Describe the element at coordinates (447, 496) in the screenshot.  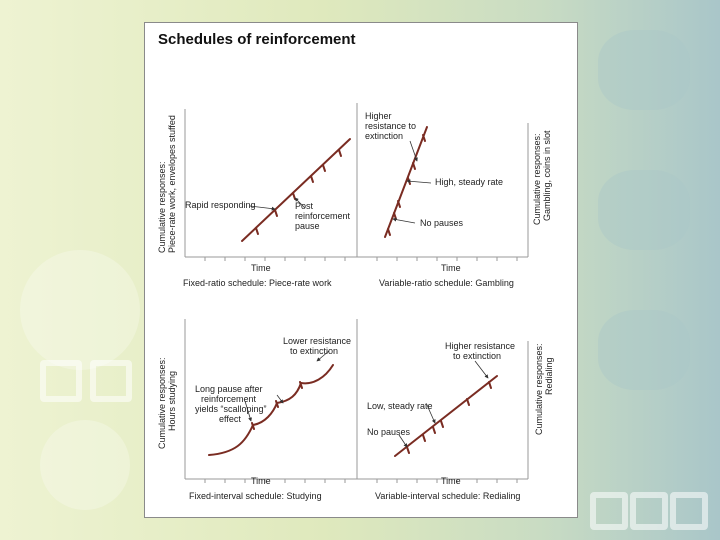
I see `panel-caption: Variable-interval schedule: Redialing` at that location.